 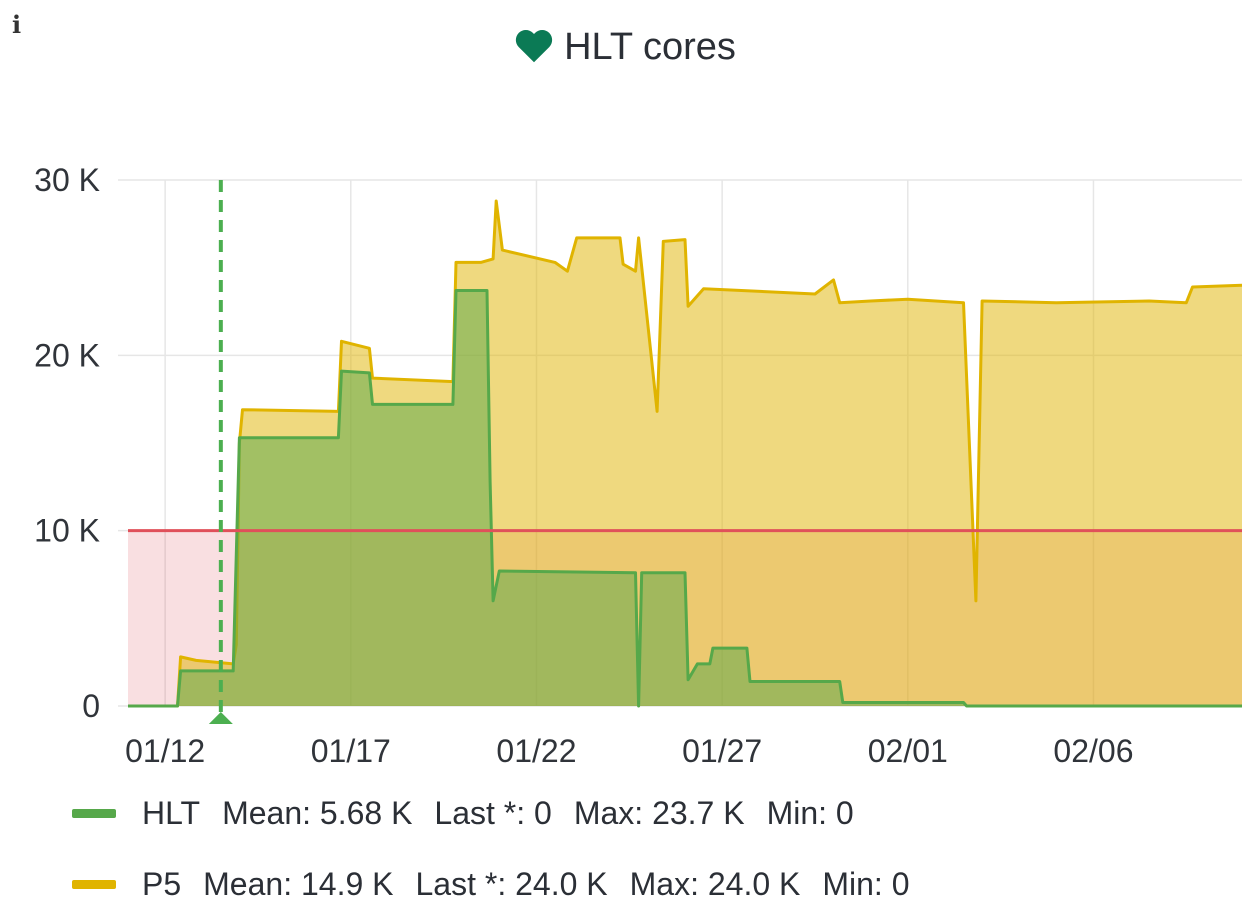 What do you see at coordinates (162, 884) in the screenshot?
I see `legend-label-p5: P5` at bounding box center [162, 884].